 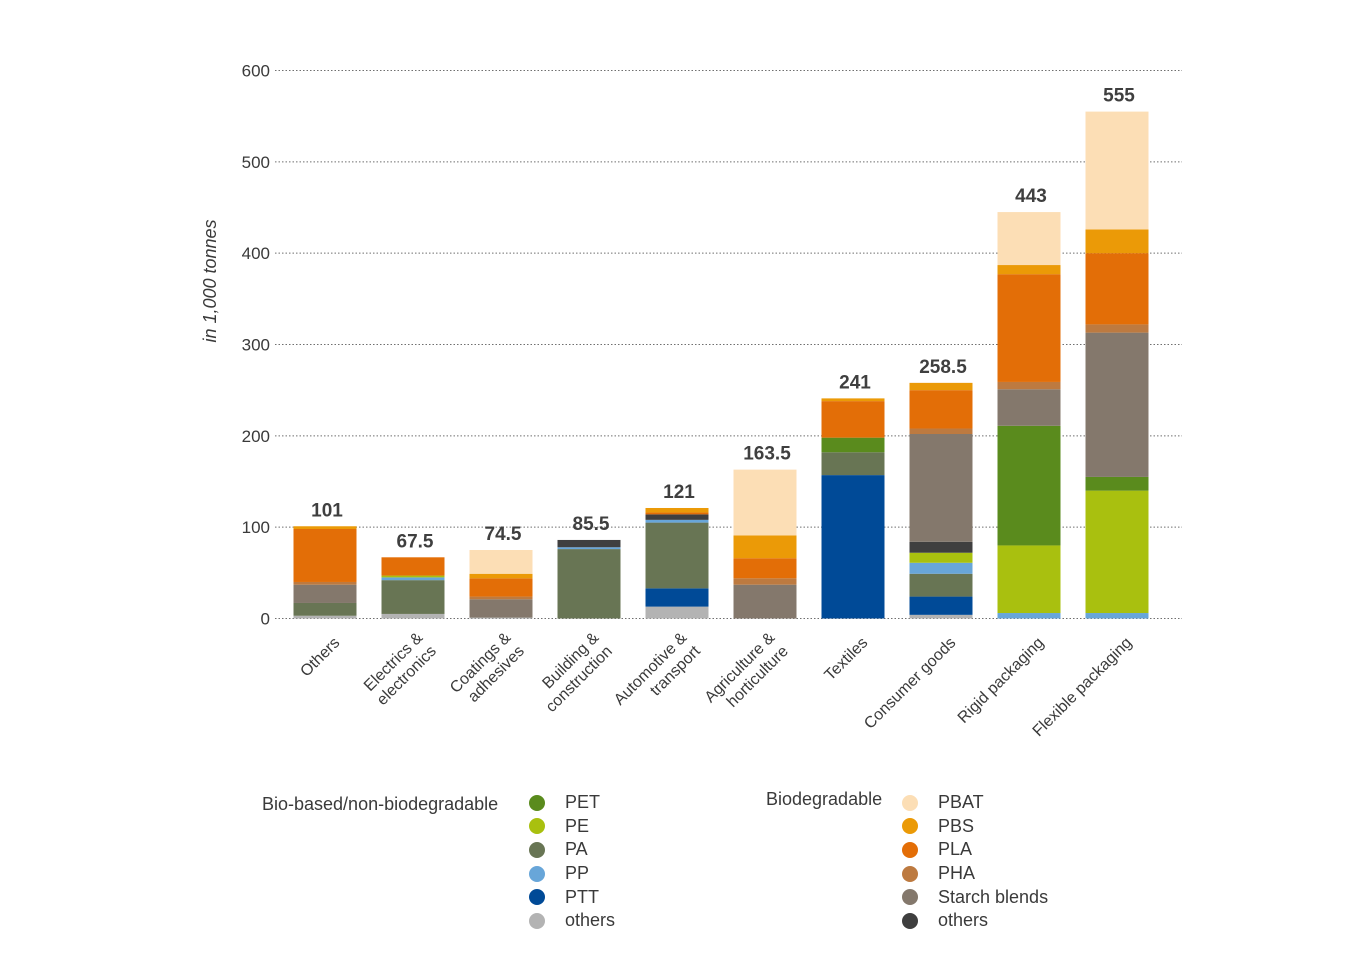 What do you see at coordinates (657, 675) in the screenshot?
I see `category-label: Automotive &transport` at bounding box center [657, 675].